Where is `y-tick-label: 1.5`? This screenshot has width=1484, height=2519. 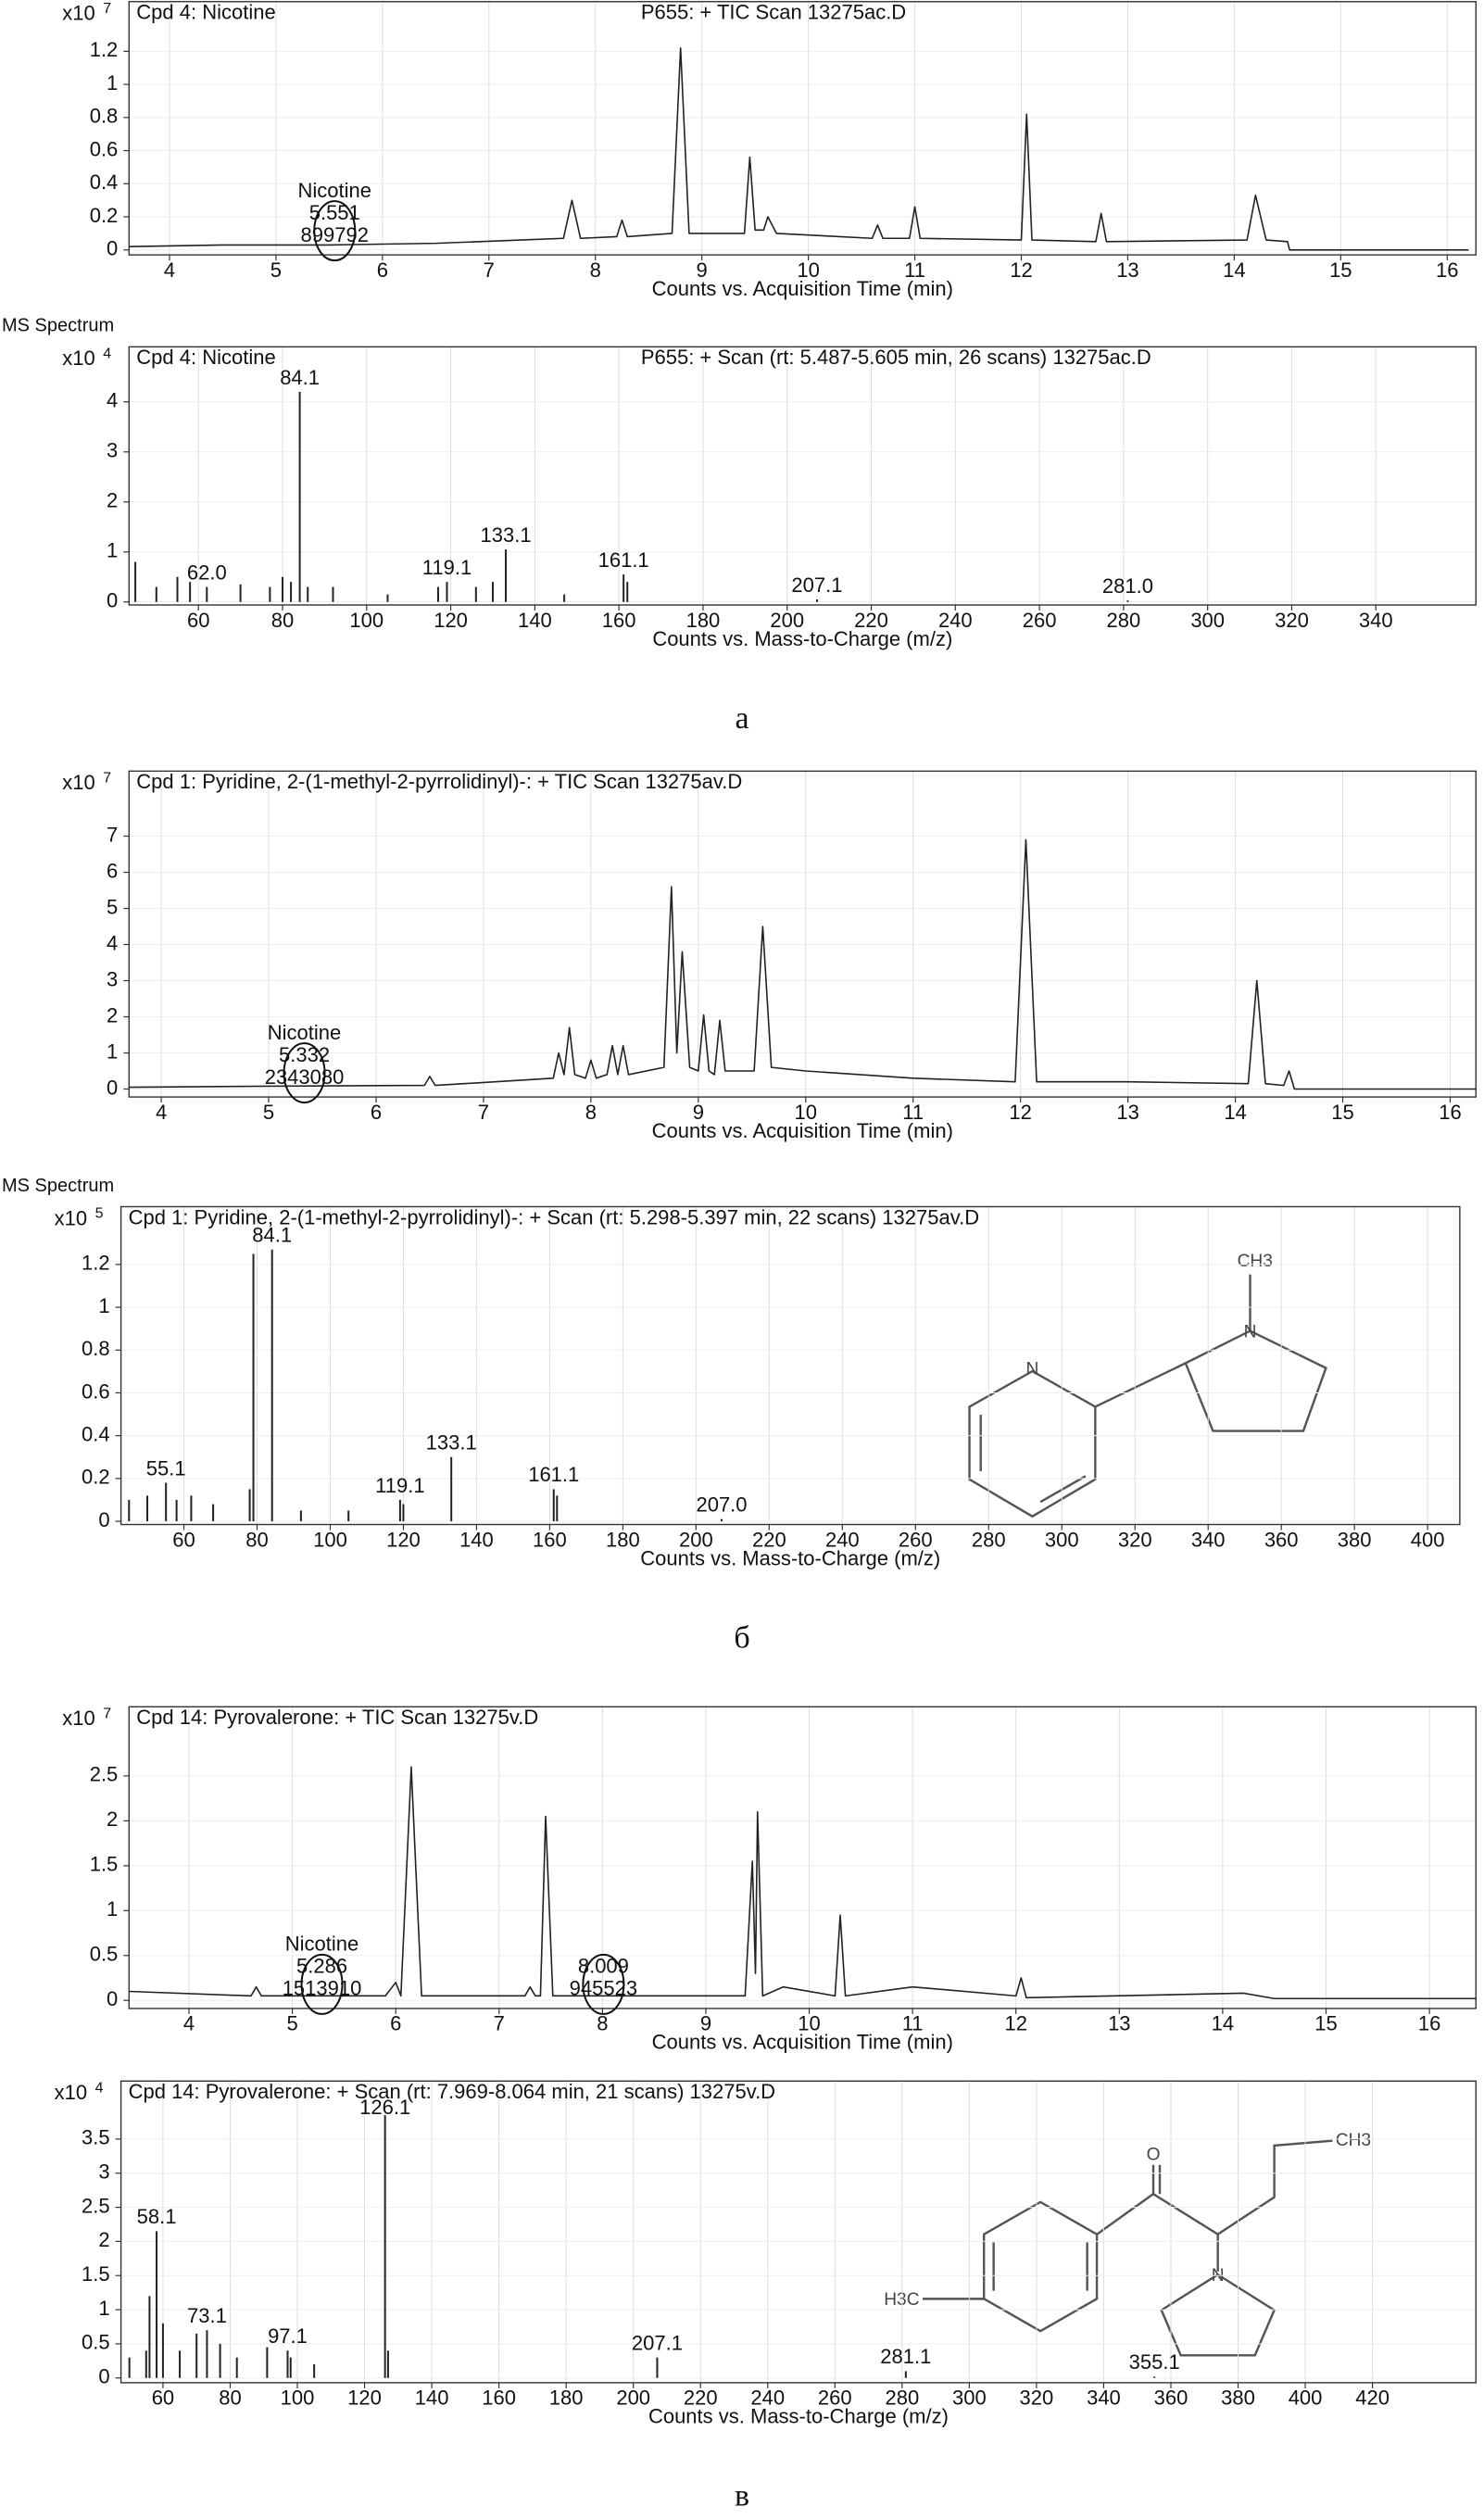
y-tick-label: 1.5 is located at coordinates (96, 2274).